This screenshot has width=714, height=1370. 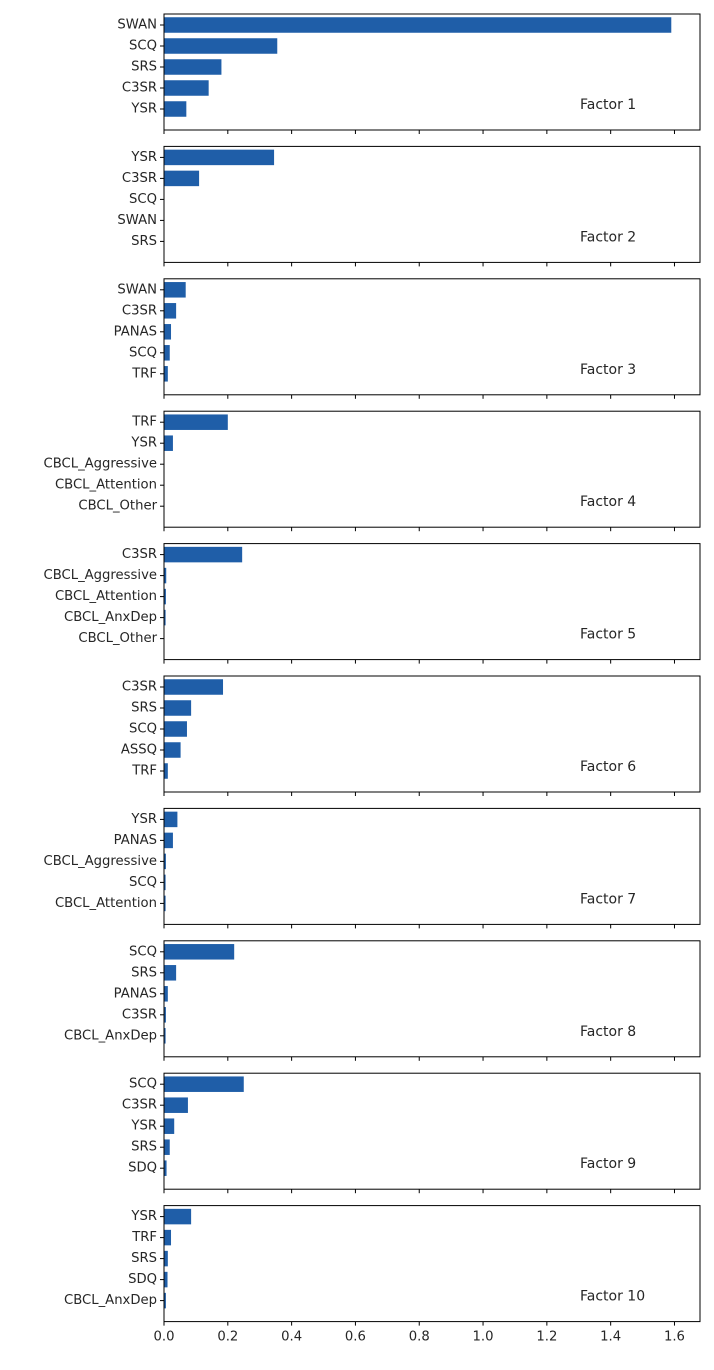 What do you see at coordinates (355, 1337) in the screenshot?
I see `x-tick-label: 0.6` at bounding box center [355, 1337].